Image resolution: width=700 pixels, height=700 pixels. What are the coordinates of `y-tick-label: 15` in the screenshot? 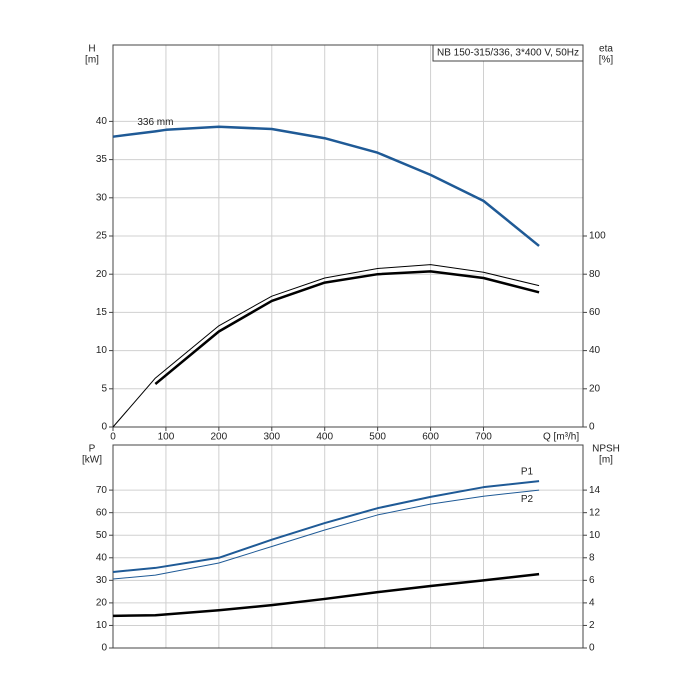 It's located at (102, 312).